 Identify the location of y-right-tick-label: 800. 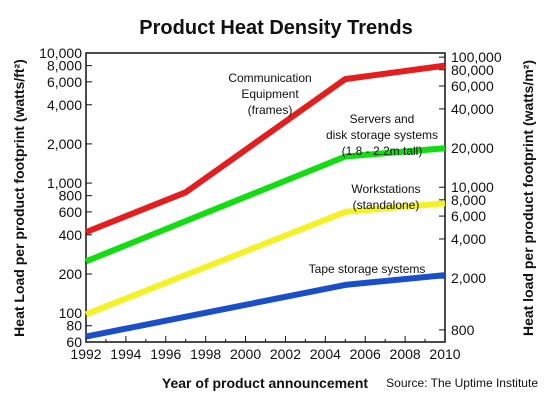
(463, 330).